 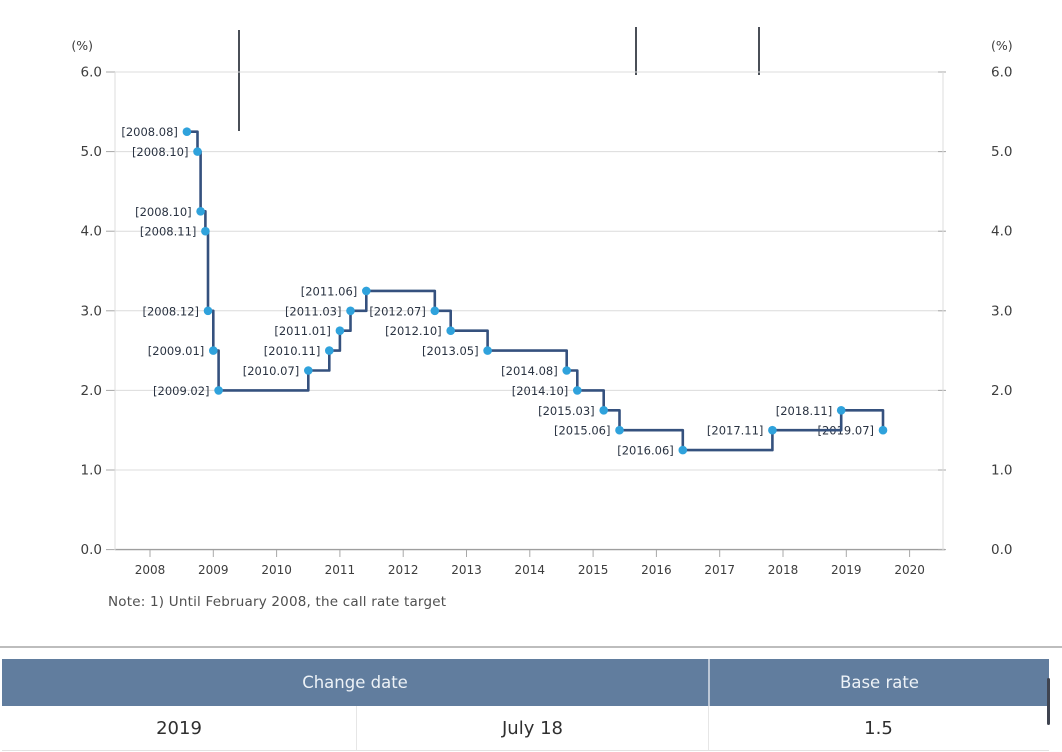 What do you see at coordinates (271, 371) in the screenshot?
I see `data-point-label: [2010.07]` at bounding box center [271, 371].